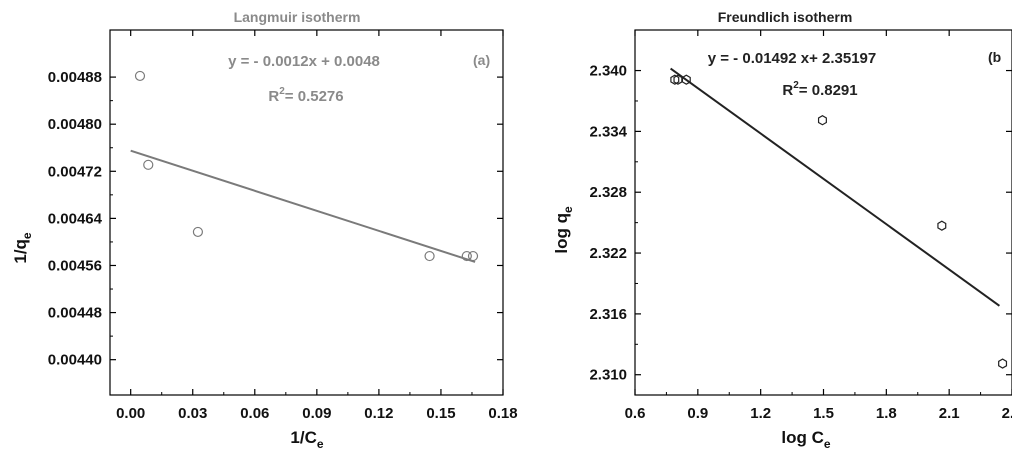 Image resolution: width=1012 pixels, height=454 pixels. Describe the element at coordinates (22, 248) in the screenshot. I see `y-axis-title: 1/qe` at that location.